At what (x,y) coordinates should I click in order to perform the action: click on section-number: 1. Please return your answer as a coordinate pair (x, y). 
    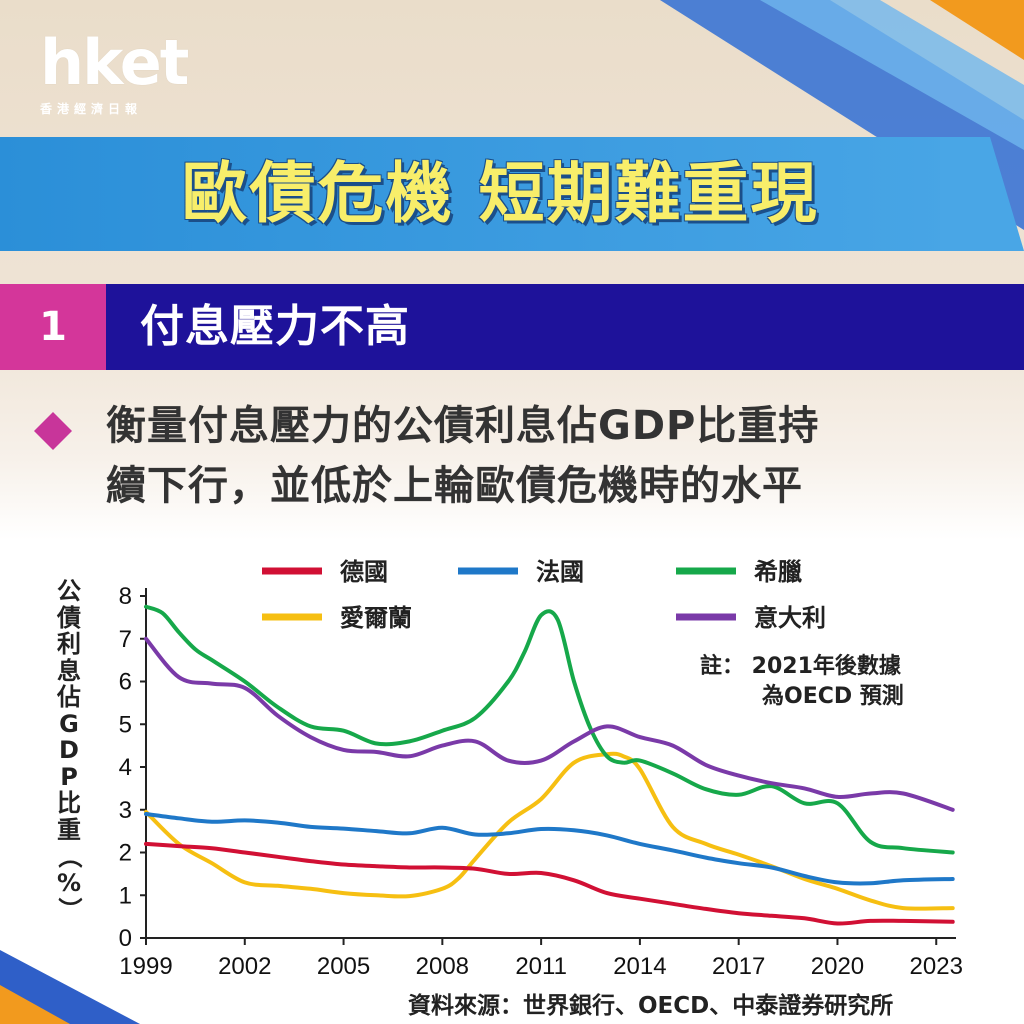
    Looking at the image, I should click on (53, 327).